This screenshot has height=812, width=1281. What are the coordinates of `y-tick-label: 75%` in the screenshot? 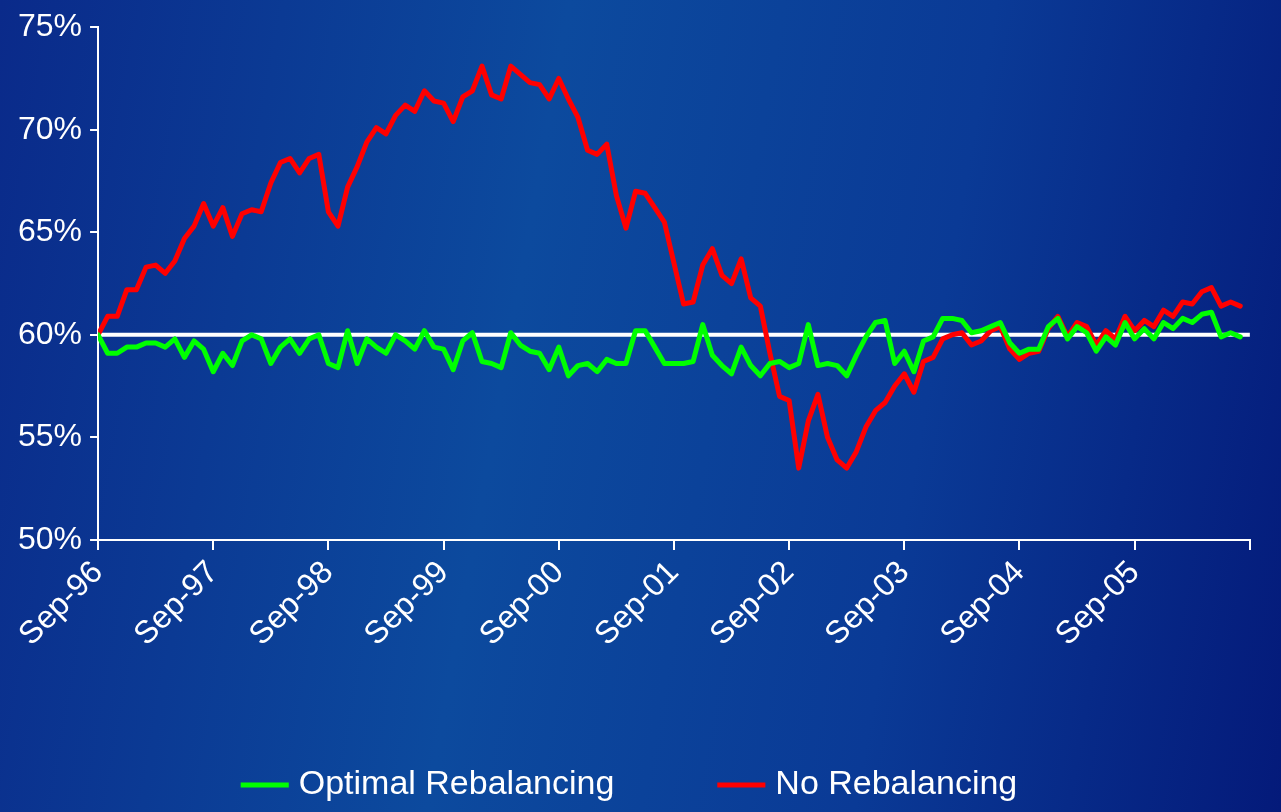 It's located at (50, 25).